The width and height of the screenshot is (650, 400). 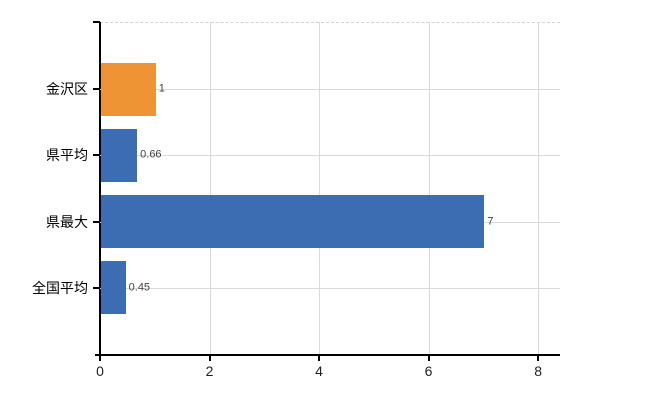 What do you see at coordinates (327, 355) in the screenshot?
I see `x-axis-line` at bounding box center [327, 355].